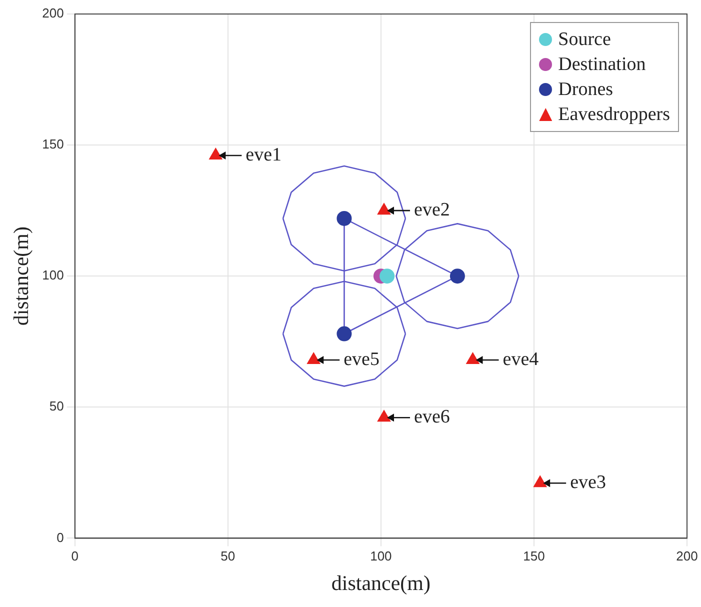 Image resolution: width=701 pixels, height=607 pixels. Describe the element at coordinates (381, 582) in the screenshot. I see `x-axis-title: distance(m)` at that location.